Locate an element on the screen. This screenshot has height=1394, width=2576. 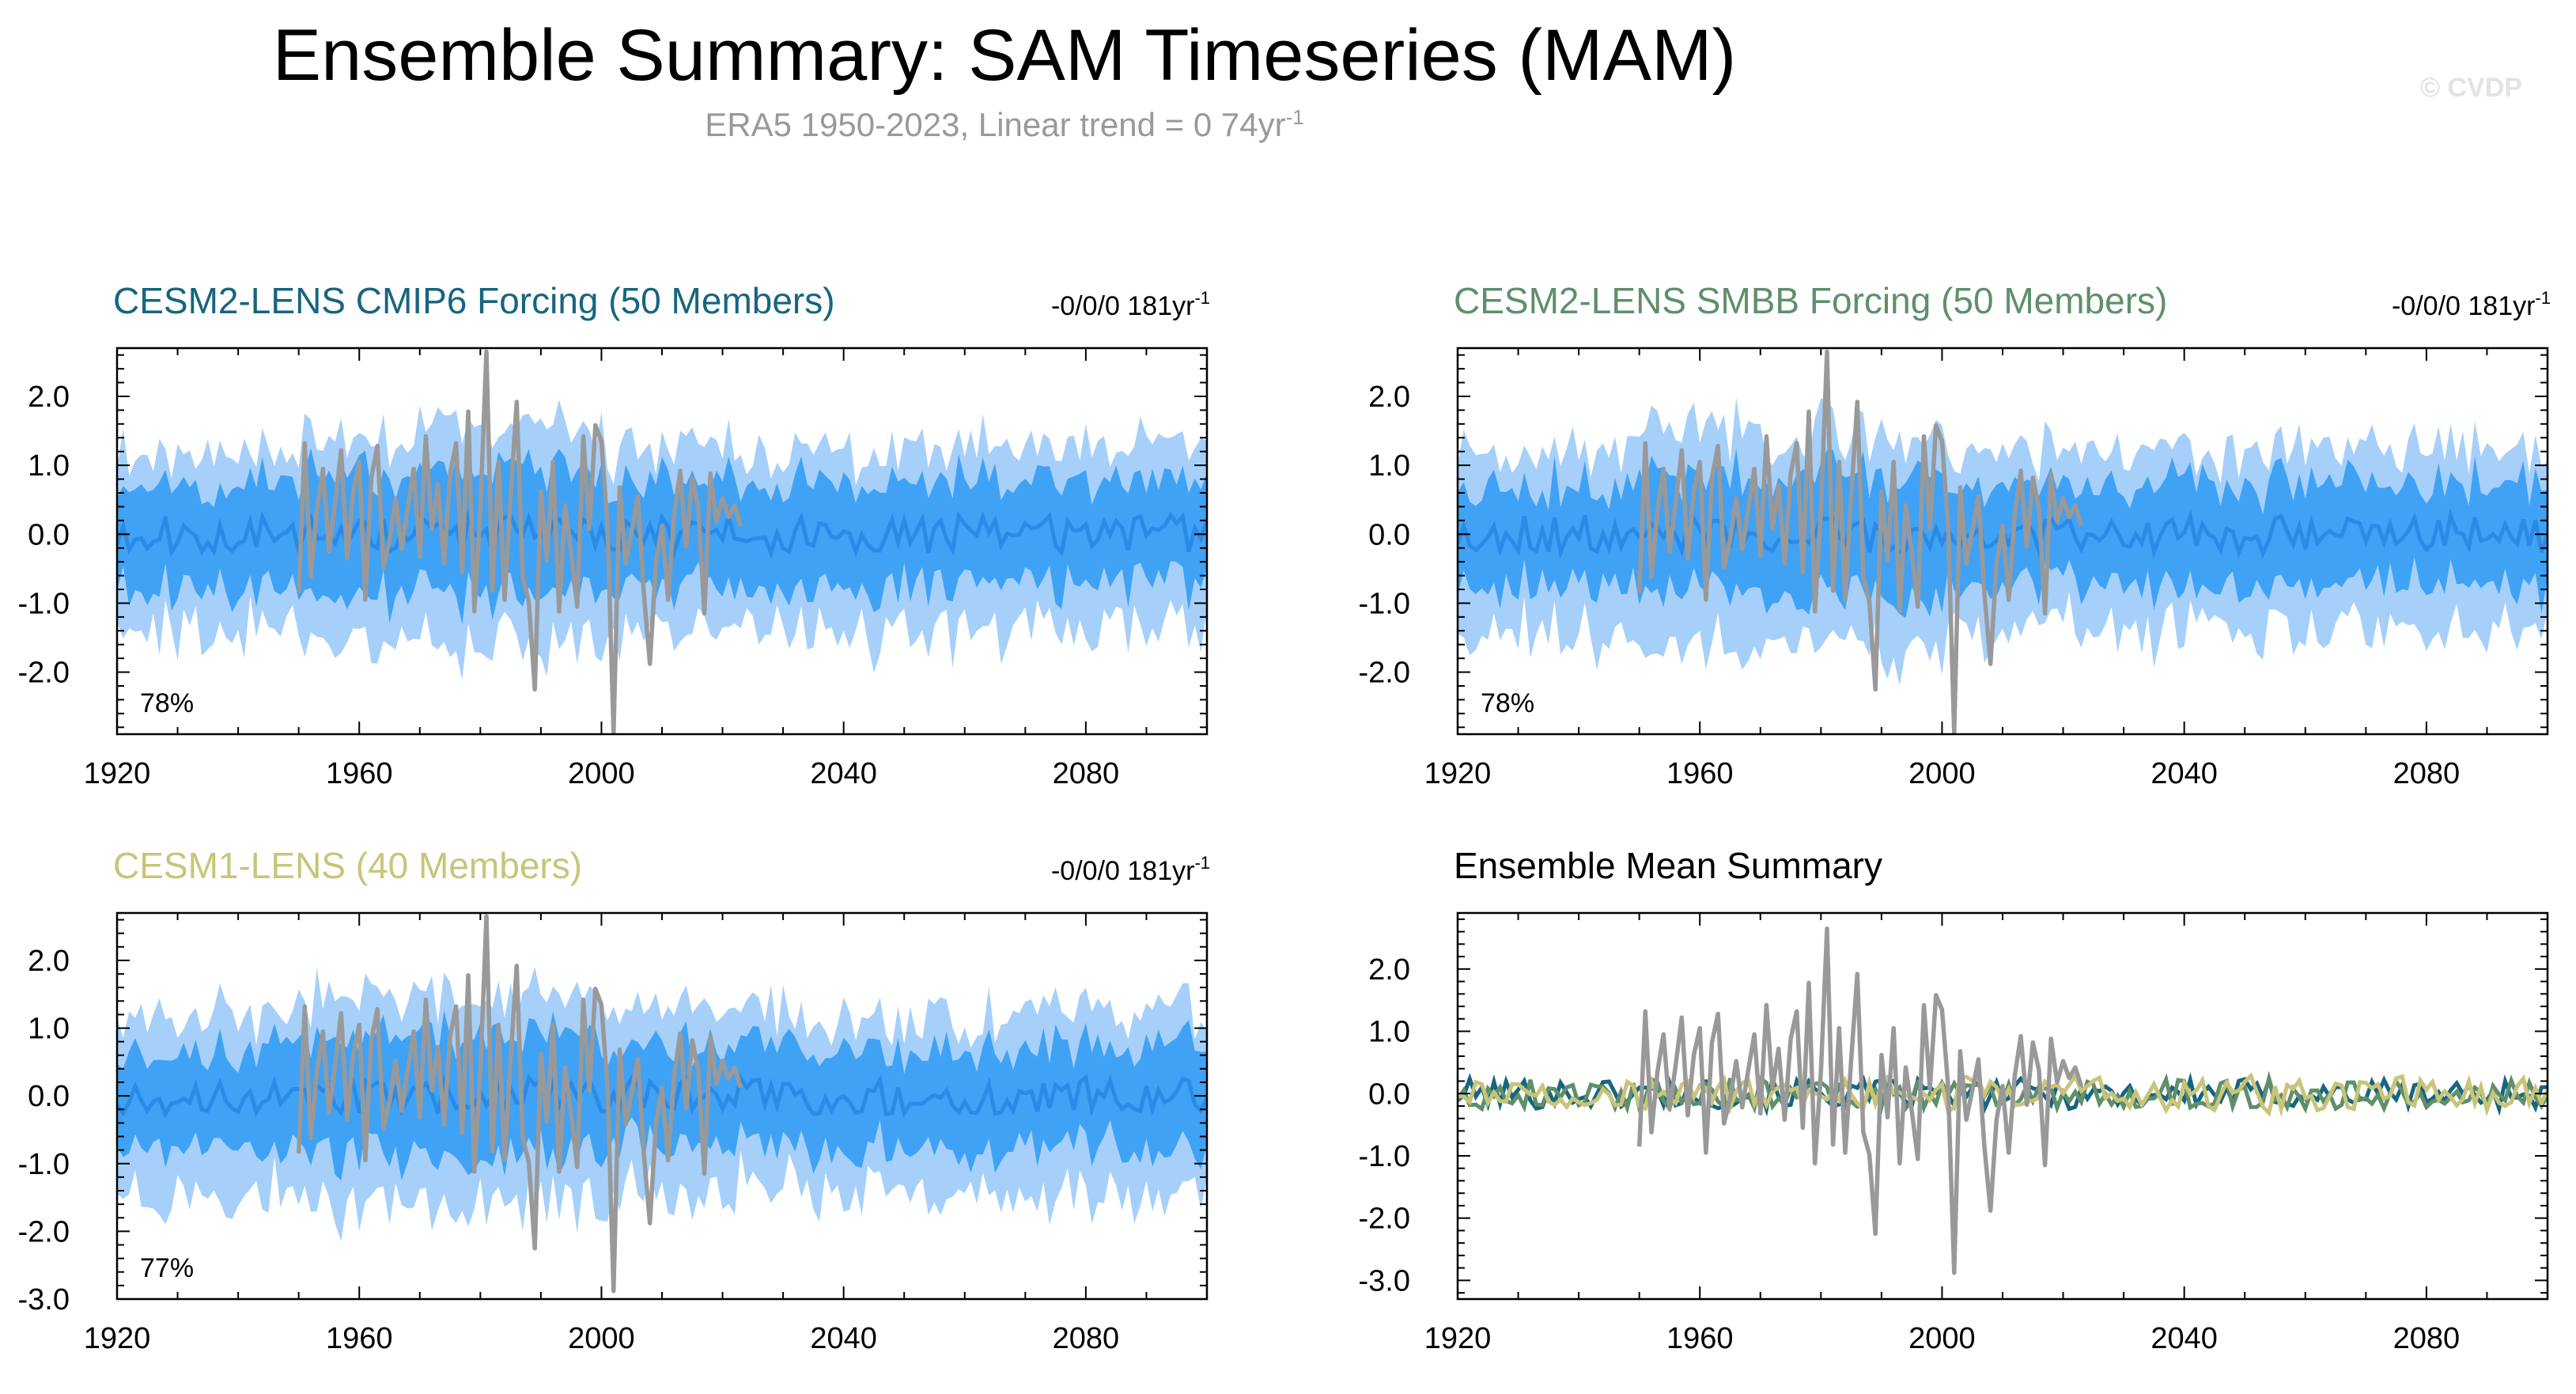
subtitle-superscript: -1 is located at coordinates (1294, 117).